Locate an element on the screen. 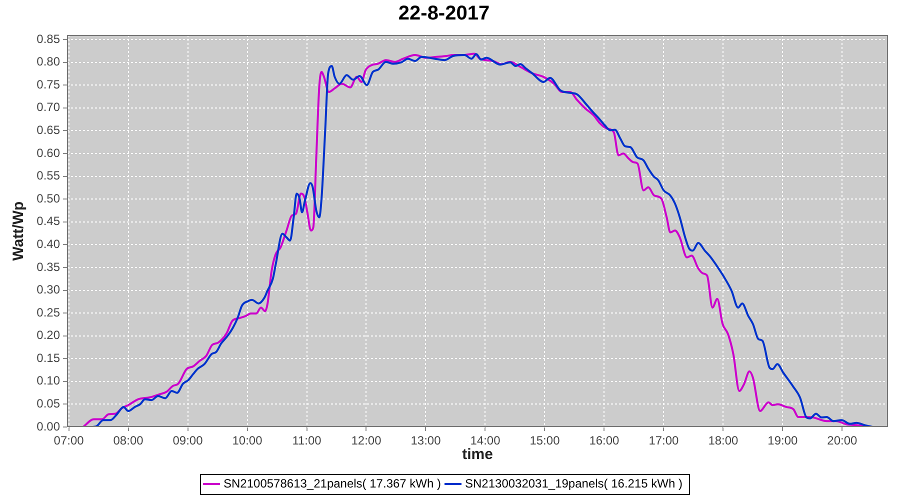 The image size is (900, 500). x-tick-label: 15:00 is located at coordinates (545, 441).